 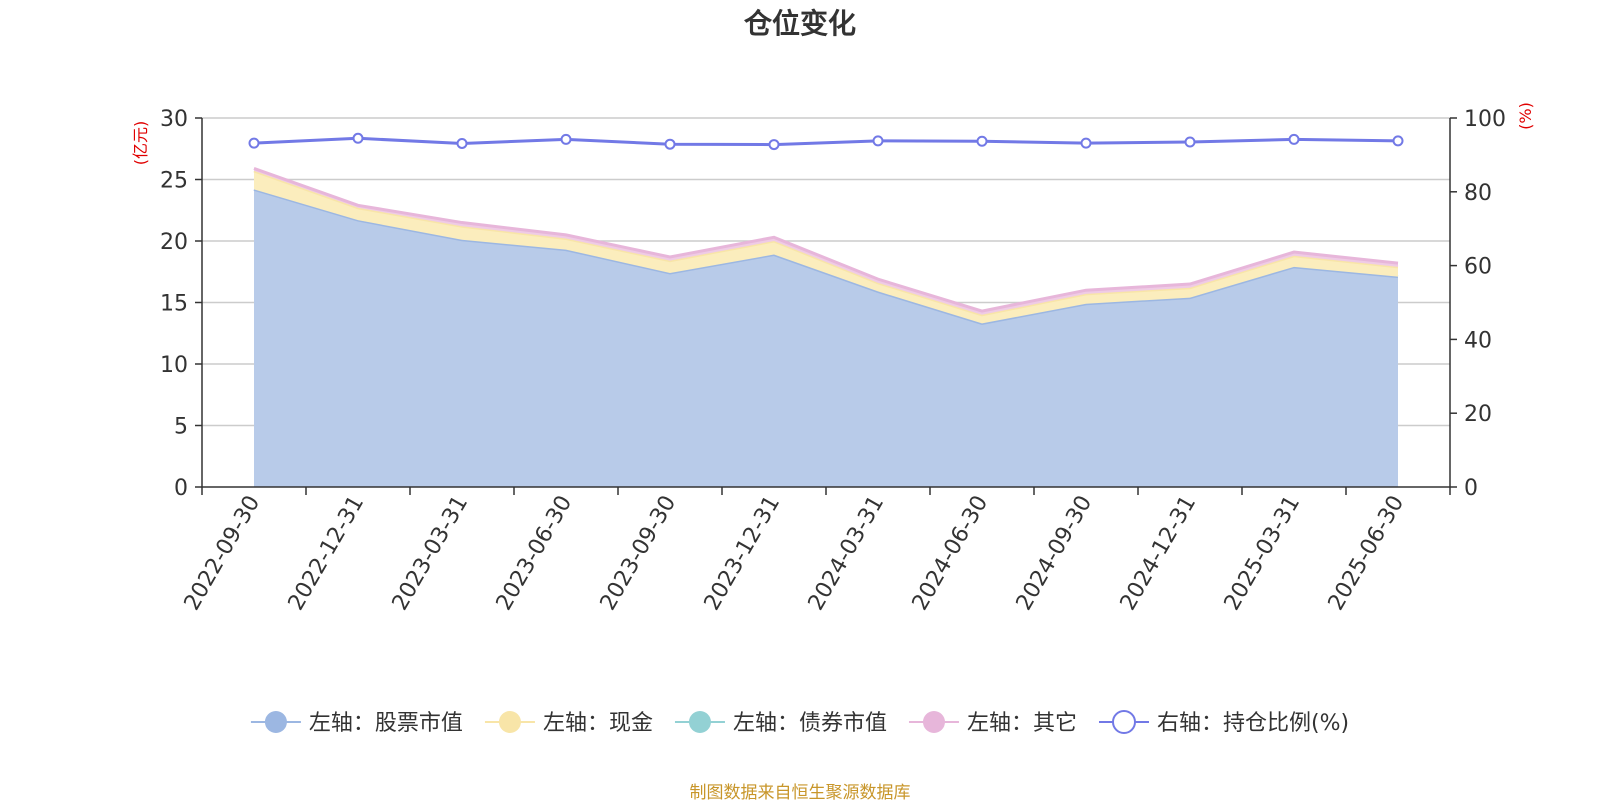 What do you see at coordinates (826, 256) in the screenshot?
I see `area-line-左轴：股票市值` at bounding box center [826, 256].